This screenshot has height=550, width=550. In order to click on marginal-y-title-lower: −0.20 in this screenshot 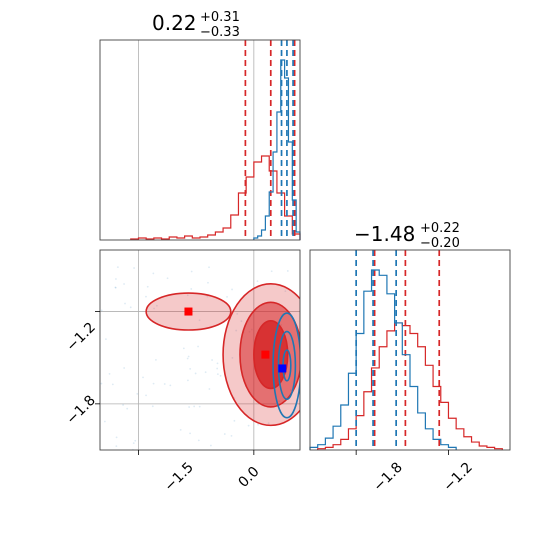, I will do `click(440, 243)`.